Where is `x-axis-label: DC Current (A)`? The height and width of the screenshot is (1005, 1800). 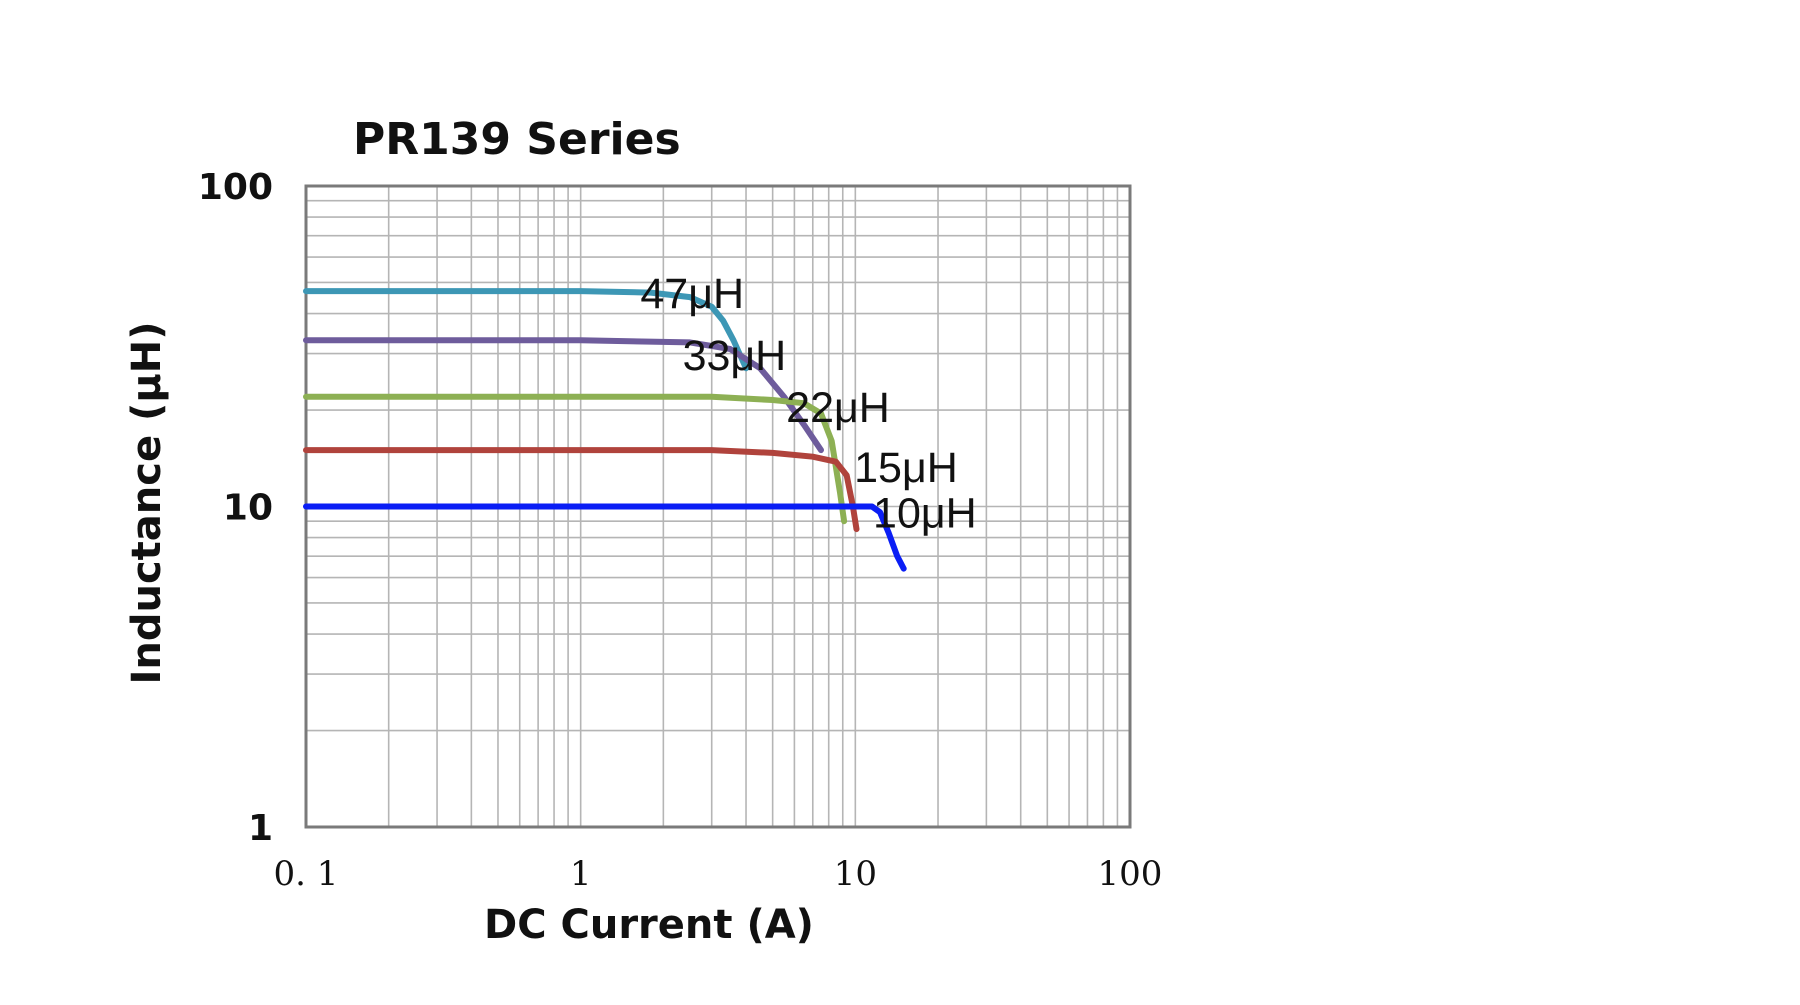 x-axis-label: DC Current (A) is located at coordinates (649, 925).